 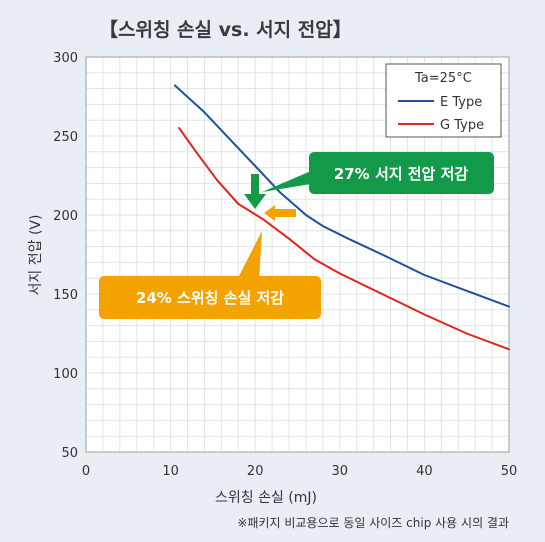 What do you see at coordinates (266, 498) in the screenshot?
I see `x-axis-label: 스위칭 손실 (mJ)` at bounding box center [266, 498].